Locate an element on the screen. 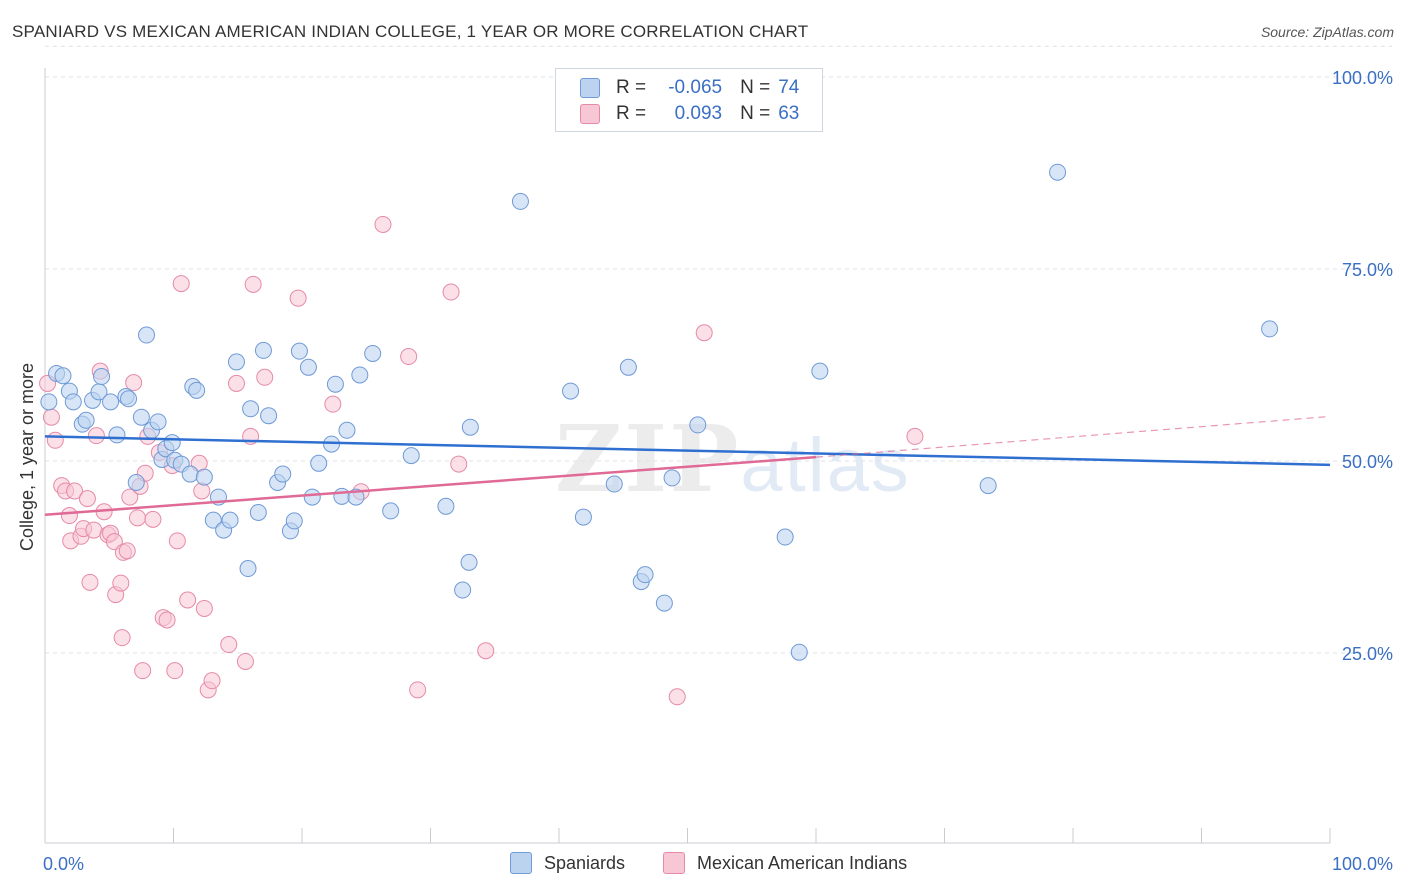 The image size is (1406, 892). x-tick-label: 0.0% is located at coordinates (63, 864).